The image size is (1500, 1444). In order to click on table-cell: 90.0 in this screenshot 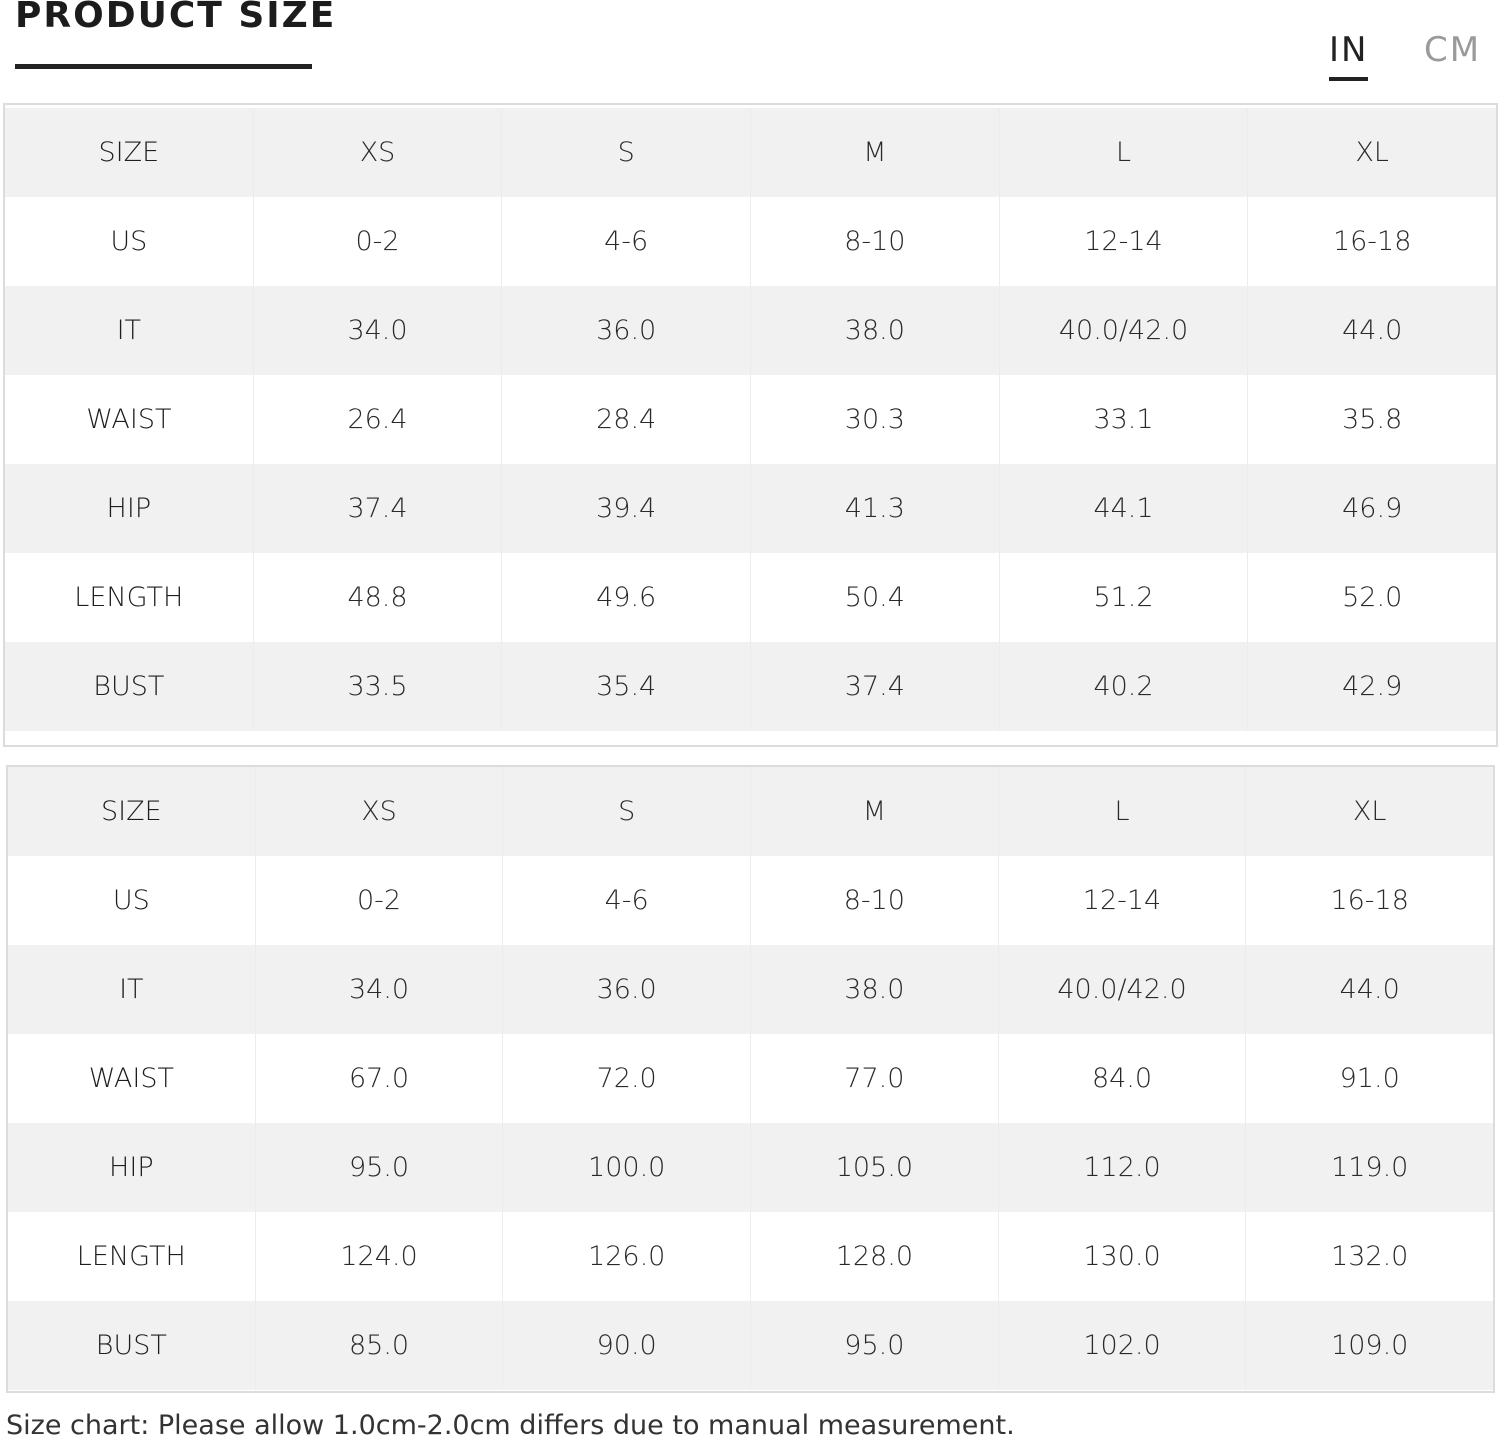, I will do `click(627, 1345)`.